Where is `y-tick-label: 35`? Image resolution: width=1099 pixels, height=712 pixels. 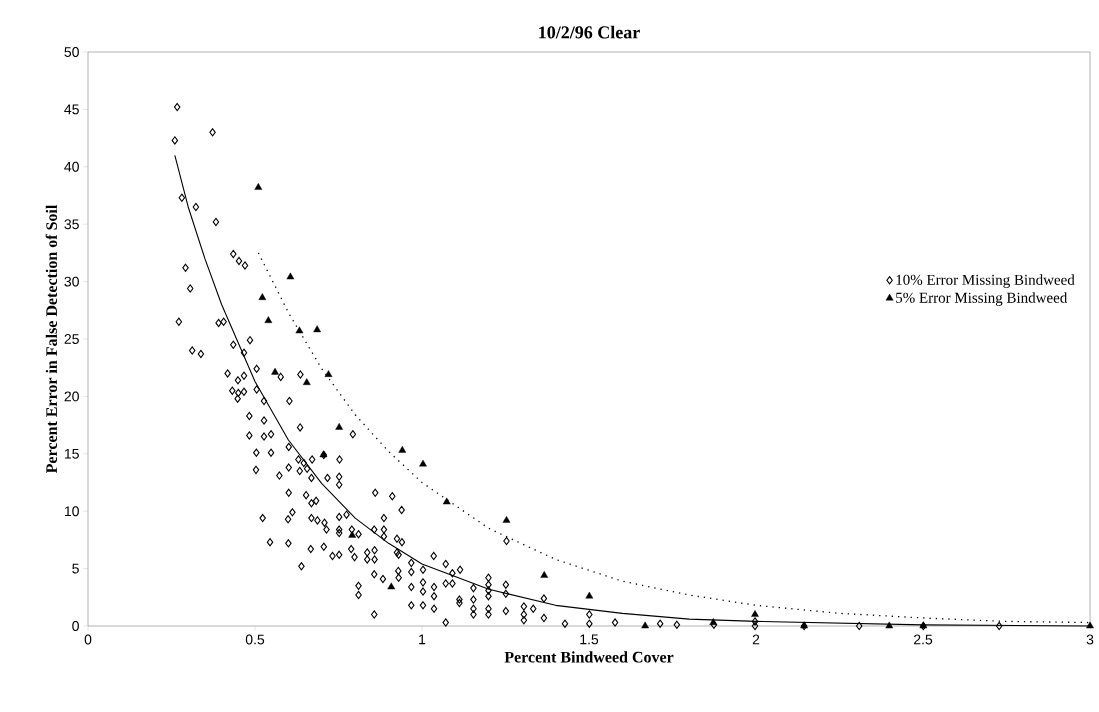
y-tick-label: 35 is located at coordinates (71, 224).